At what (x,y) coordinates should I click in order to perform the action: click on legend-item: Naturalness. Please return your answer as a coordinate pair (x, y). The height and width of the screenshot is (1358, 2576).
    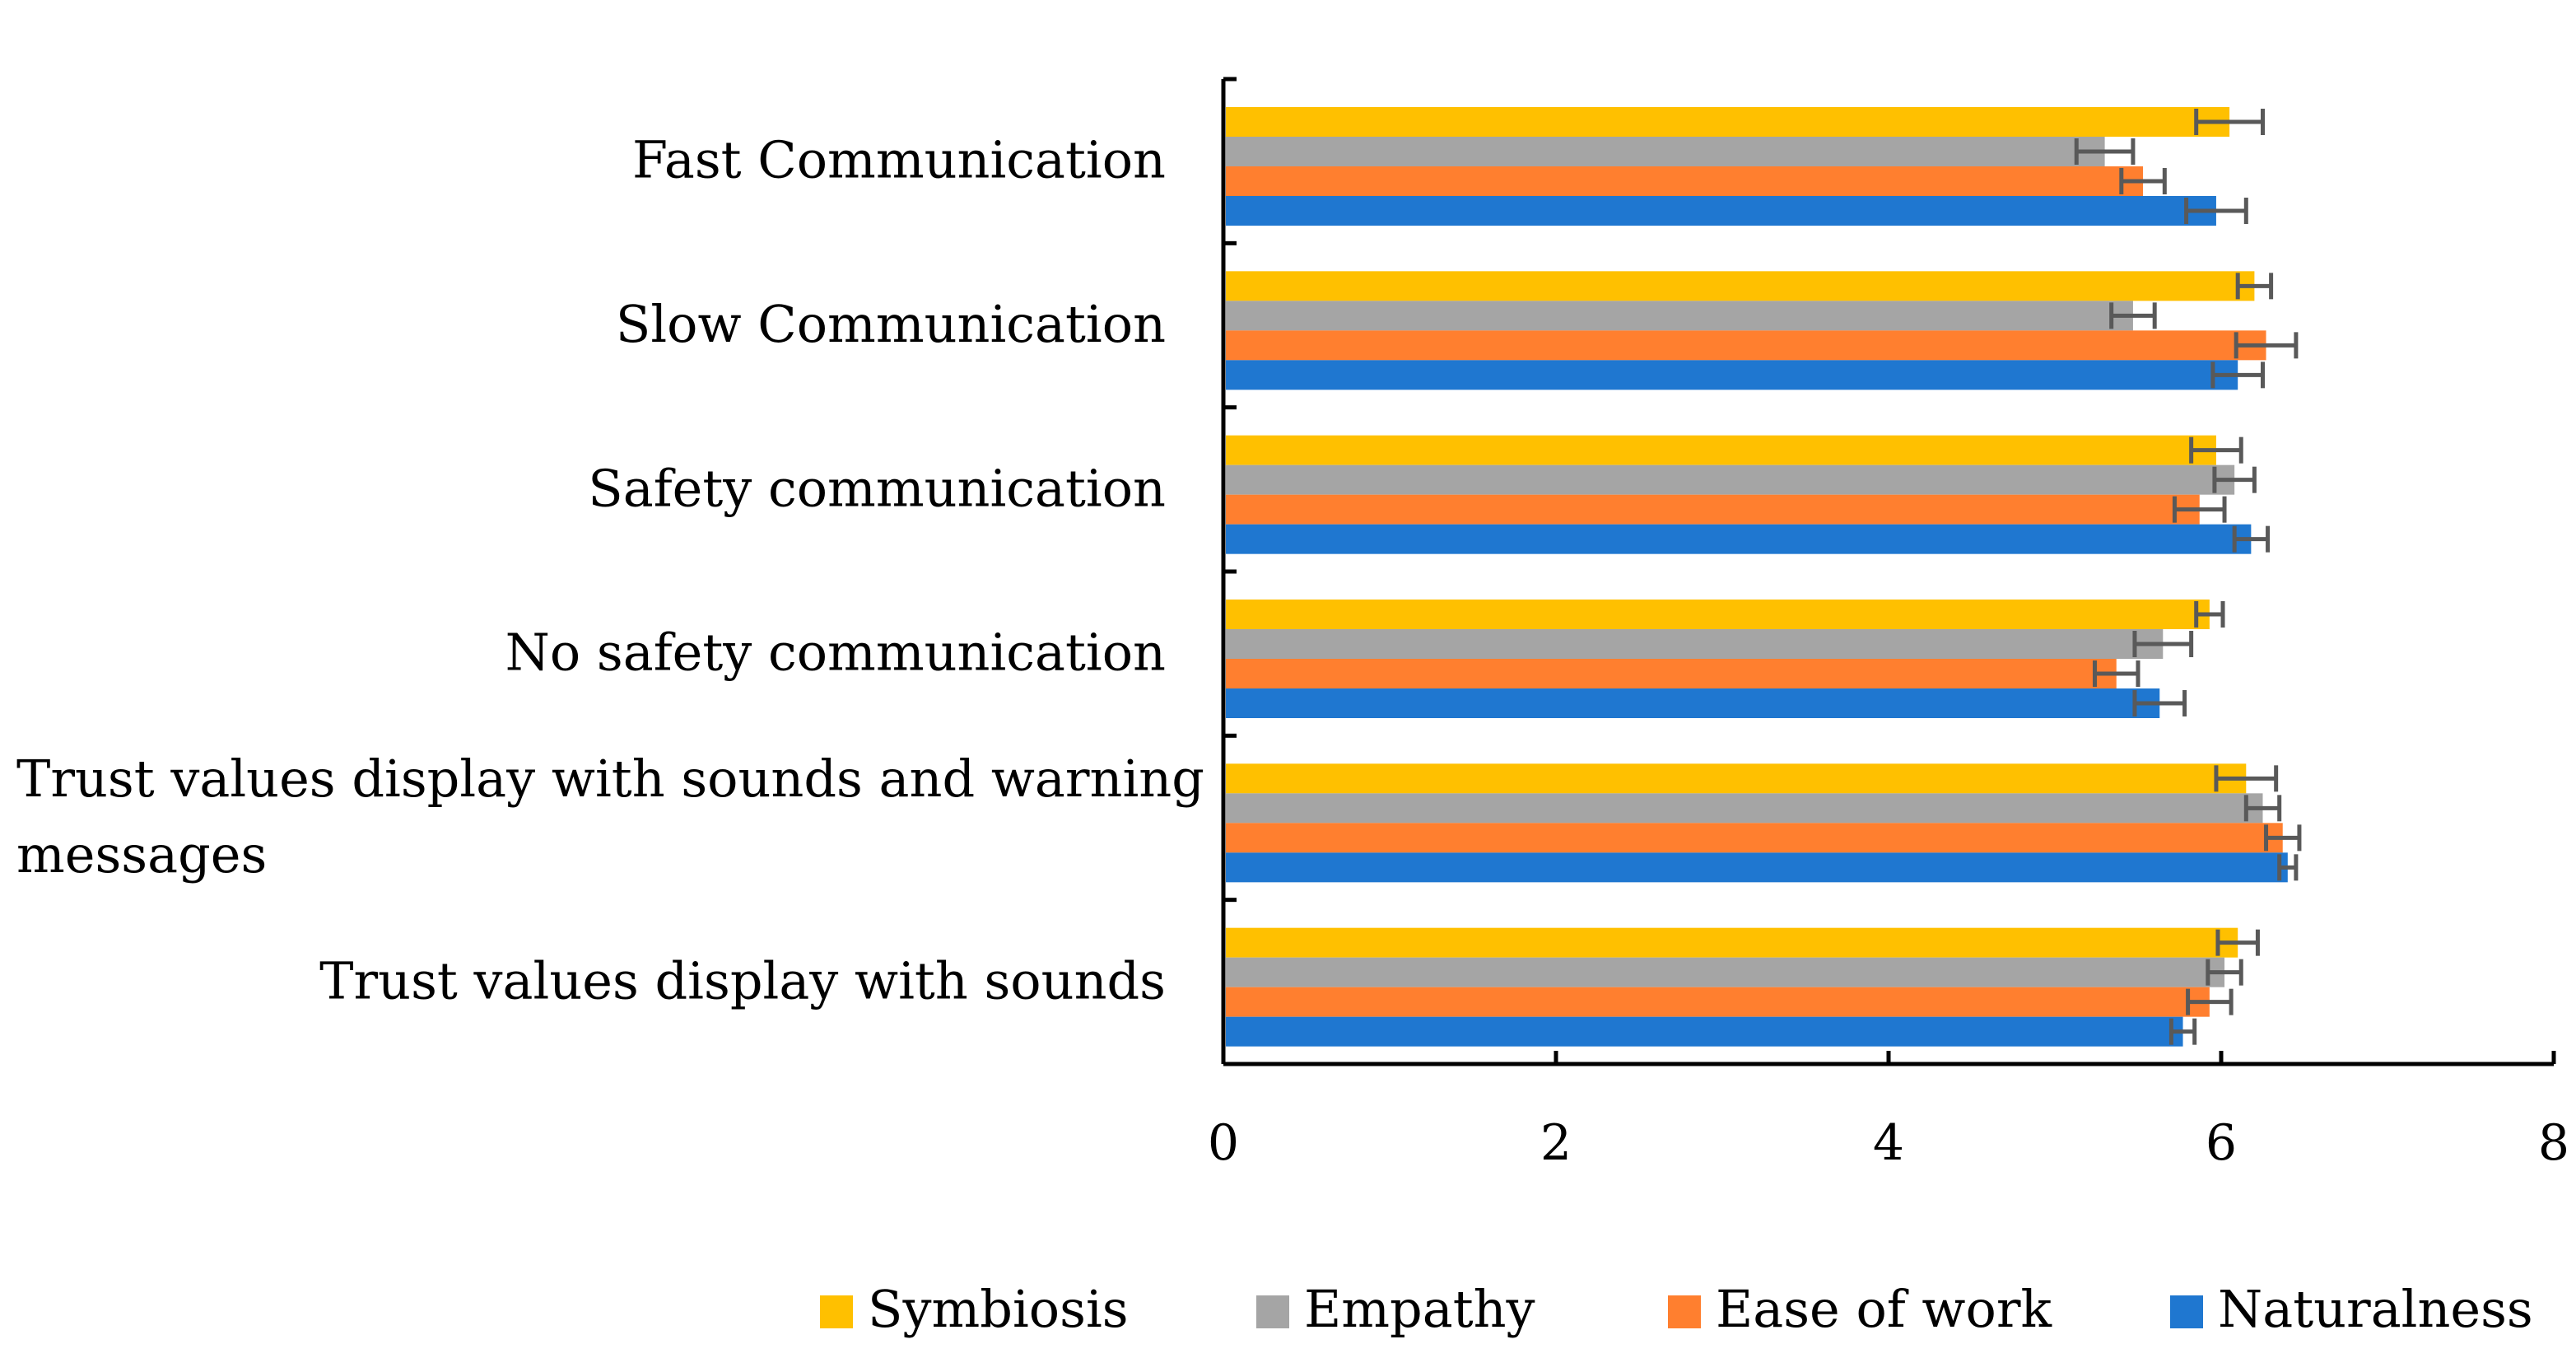
    Looking at the image, I should click on (2351, 1309).